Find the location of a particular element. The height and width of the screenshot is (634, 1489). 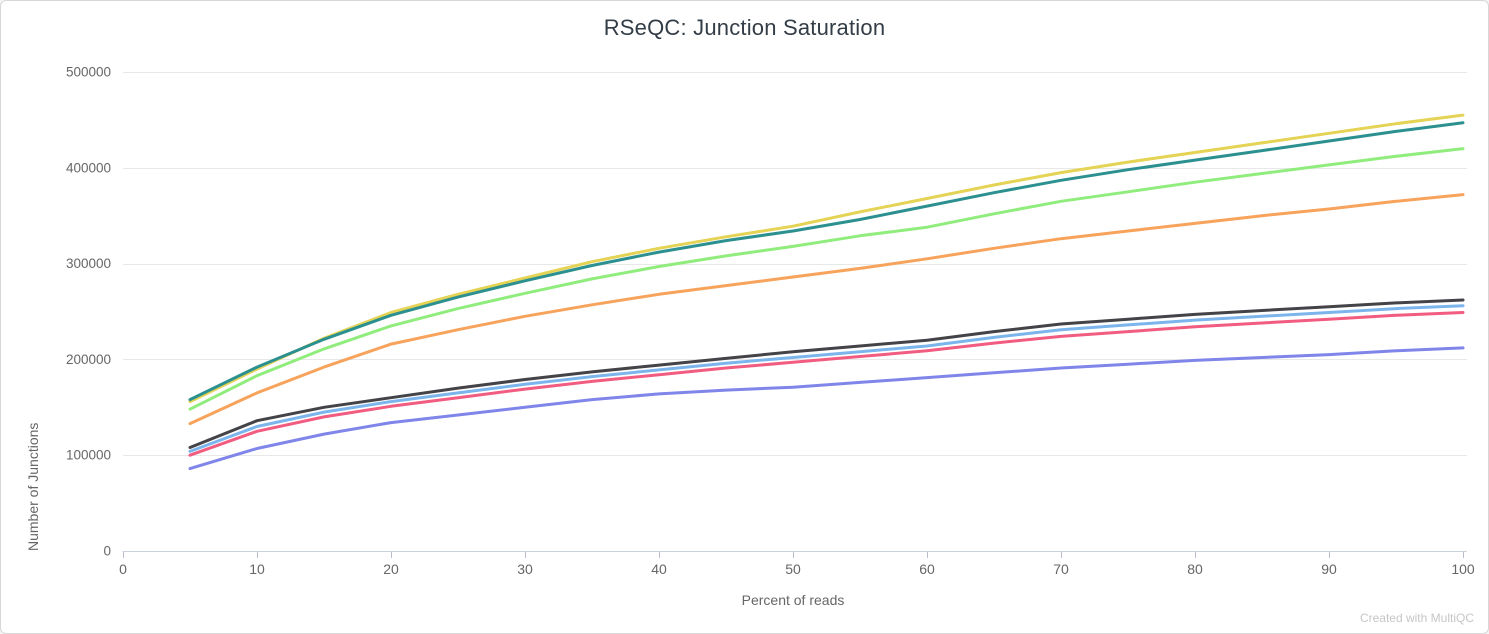

x-tick-label-80: 80 is located at coordinates (1195, 569).